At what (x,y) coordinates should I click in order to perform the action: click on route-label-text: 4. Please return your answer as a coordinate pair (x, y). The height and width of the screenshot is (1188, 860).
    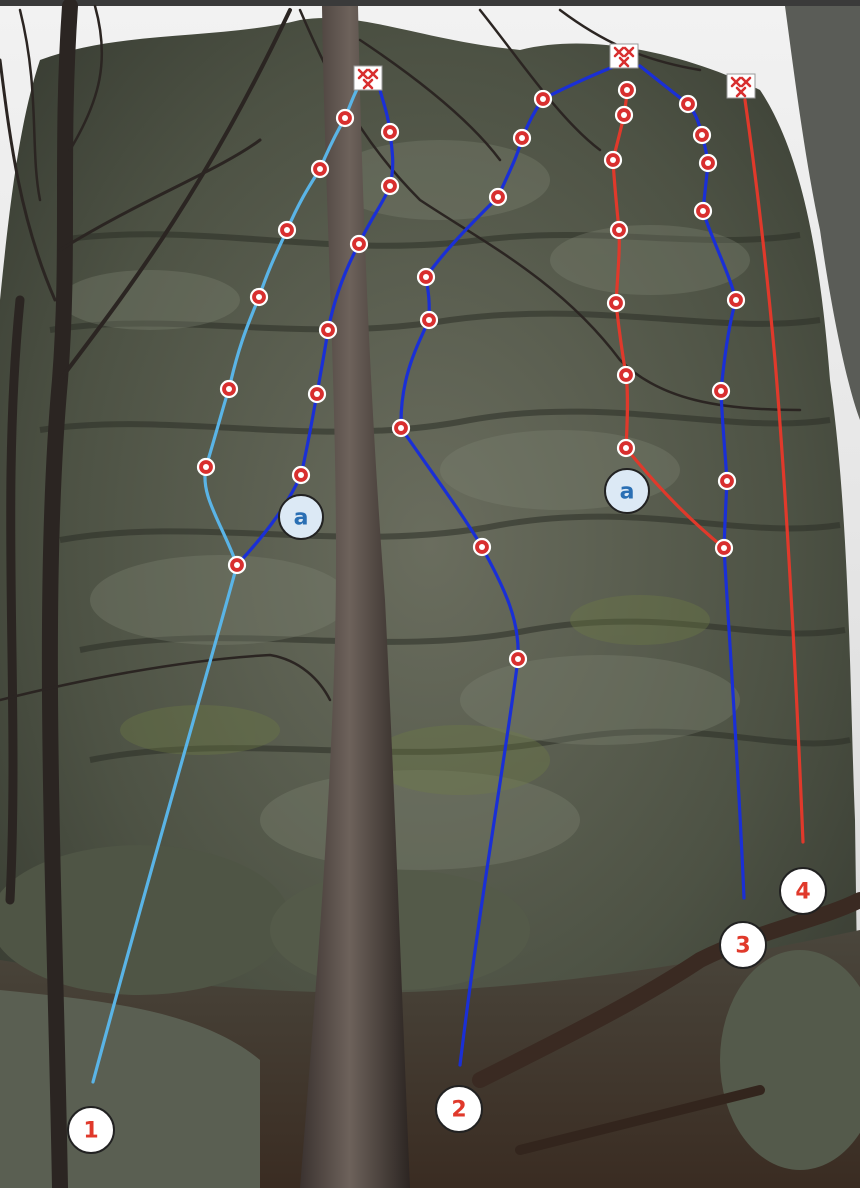
    Looking at the image, I should click on (802, 892).